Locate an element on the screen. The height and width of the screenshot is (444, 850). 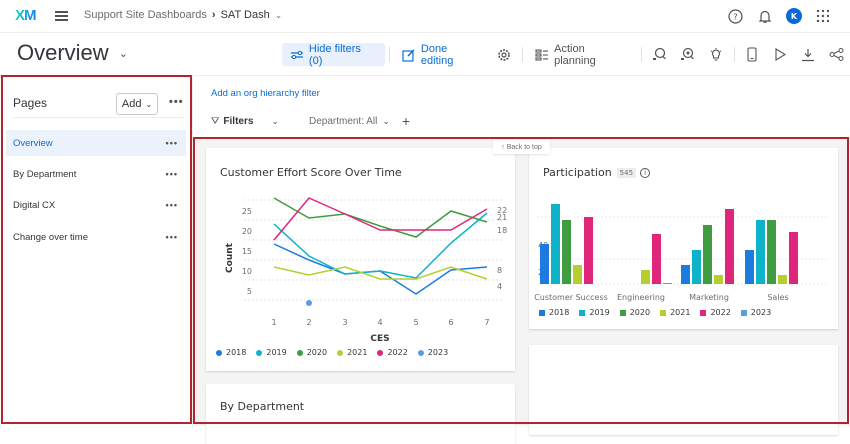
share-icon is located at coordinates (836, 54).